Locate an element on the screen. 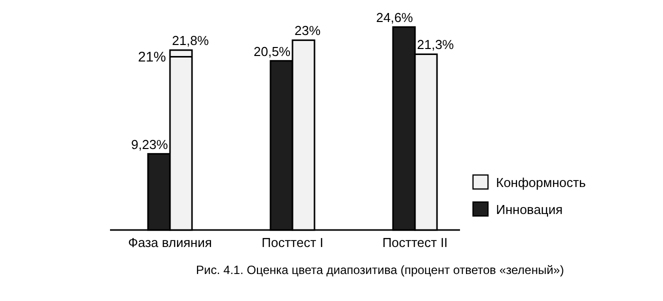  x-tick-label: Фаза влияния is located at coordinates (170, 242).